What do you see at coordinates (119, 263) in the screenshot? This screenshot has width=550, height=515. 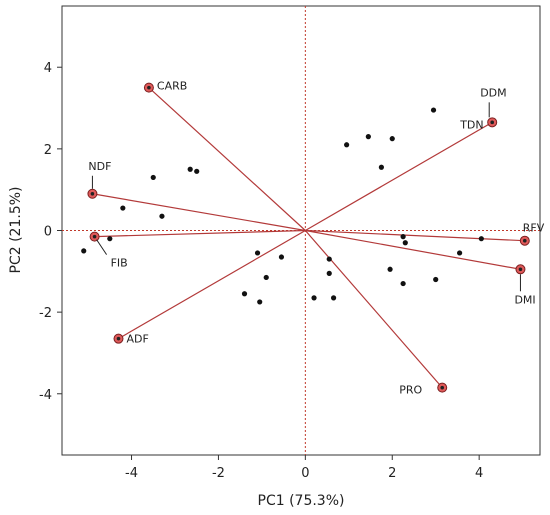 I see `vector-label: FIB` at bounding box center [119, 263].